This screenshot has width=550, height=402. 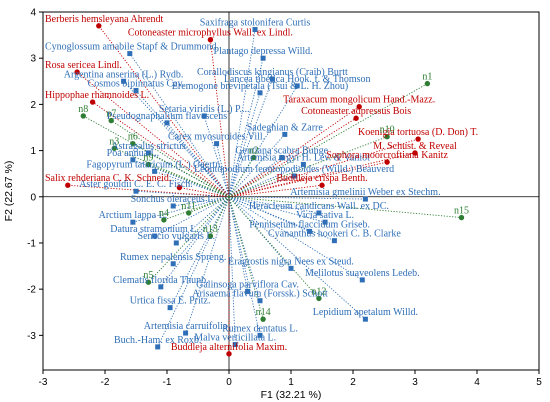 What do you see at coordinates (31, 336) in the screenshot?
I see `y-tick-label: -3` at bounding box center [31, 336].